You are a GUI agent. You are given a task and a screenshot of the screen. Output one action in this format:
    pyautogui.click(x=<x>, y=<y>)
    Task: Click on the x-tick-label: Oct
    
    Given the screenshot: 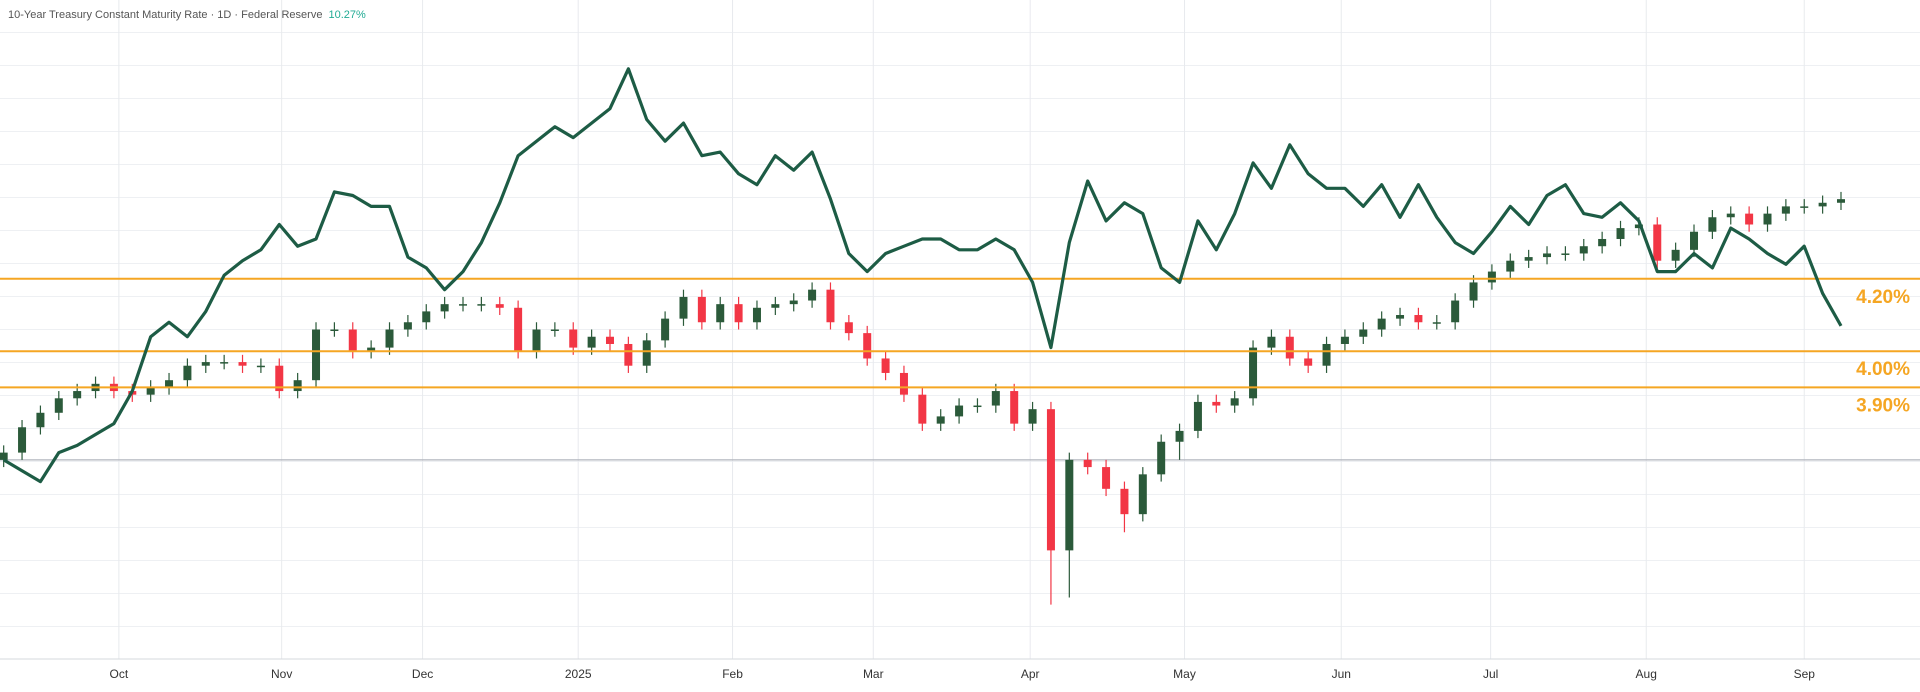 What is the action you would take?
    pyautogui.click(x=119, y=674)
    